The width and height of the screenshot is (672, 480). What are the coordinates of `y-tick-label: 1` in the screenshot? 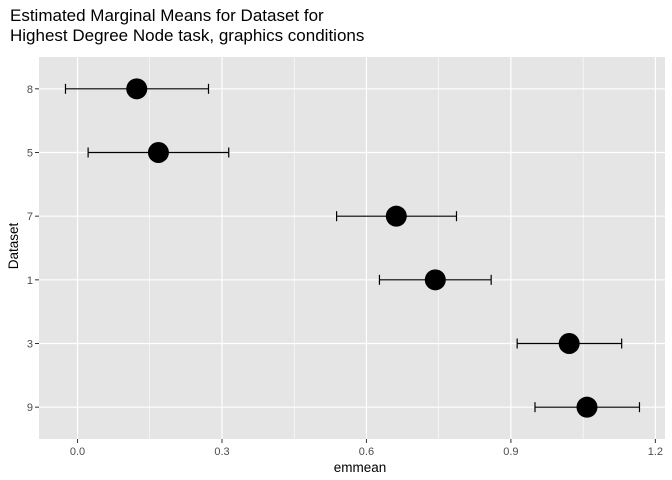 It's located at (30, 281).